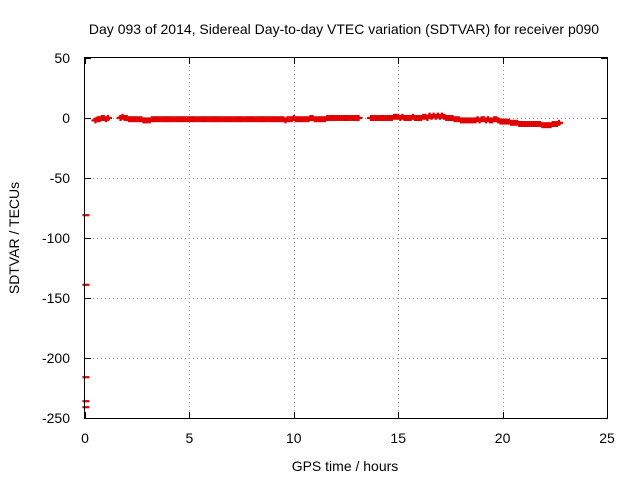 The image size is (640, 480). I want to click on y-tick-label: -250, so click(56, 418).